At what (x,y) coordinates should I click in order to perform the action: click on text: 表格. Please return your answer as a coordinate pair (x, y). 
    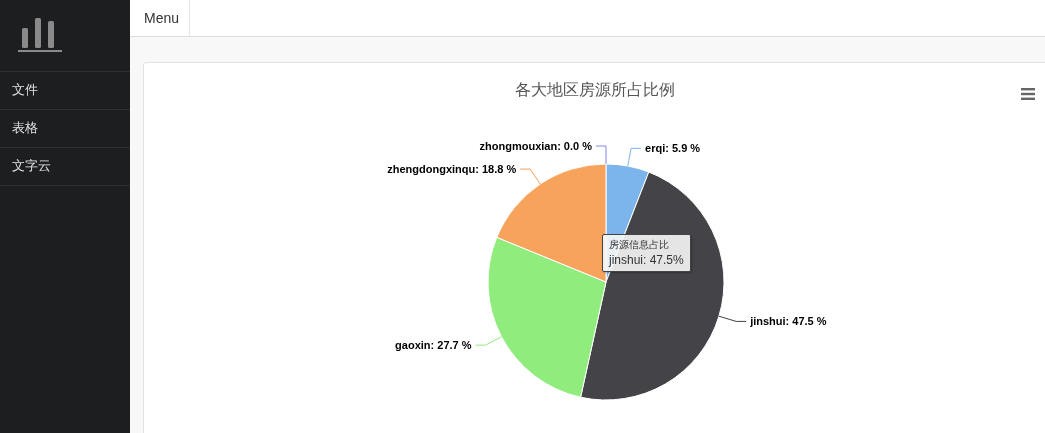
    Looking at the image, I should click on (25, 128).